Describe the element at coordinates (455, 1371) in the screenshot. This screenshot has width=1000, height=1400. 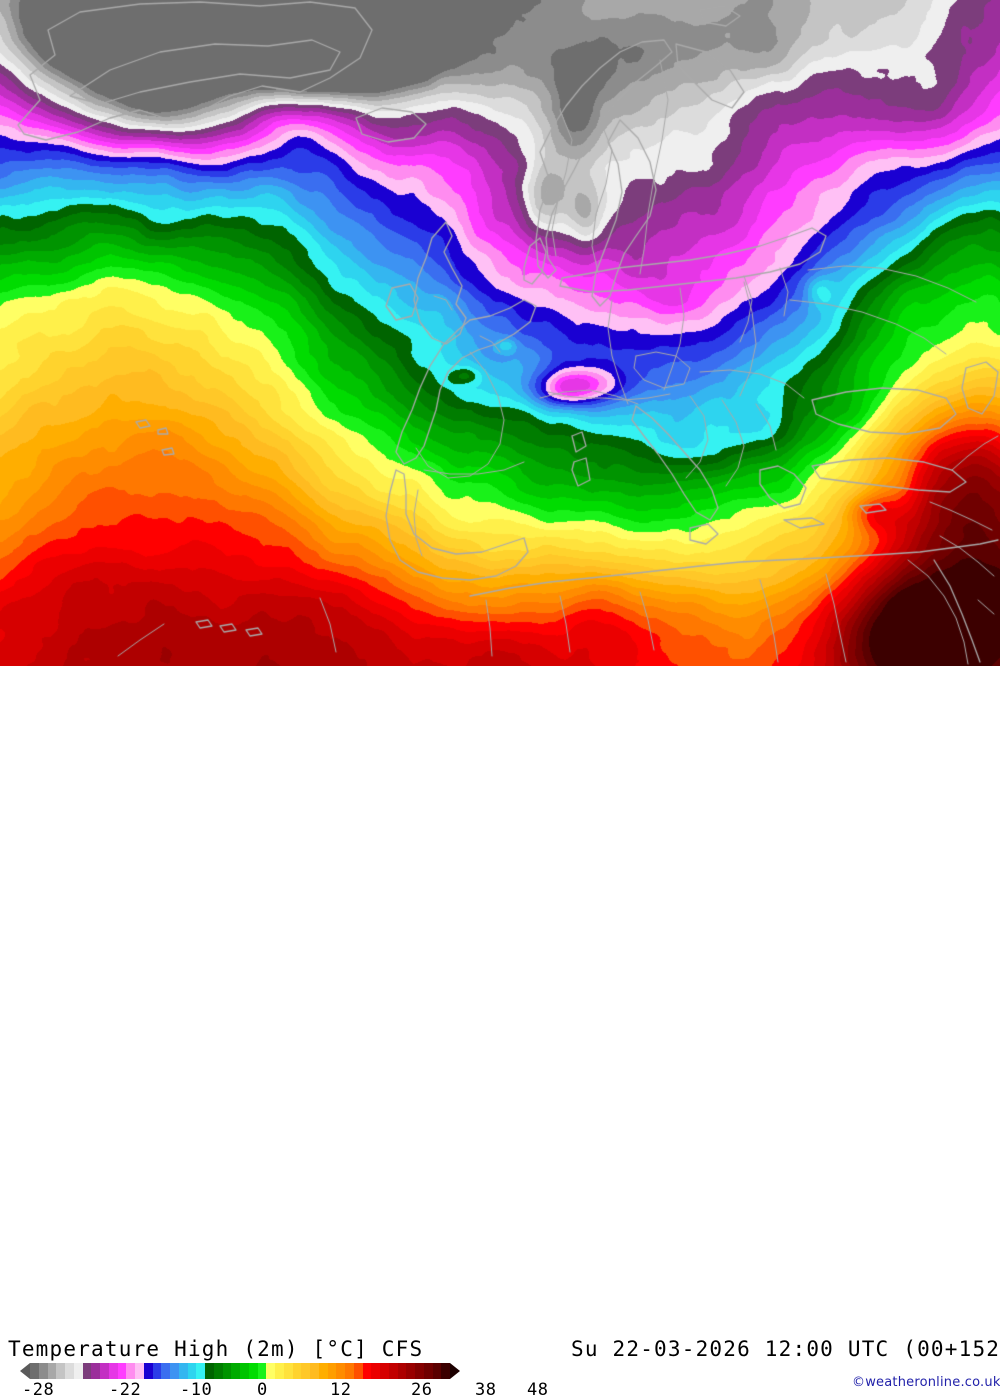
I see `colorbar-over-arrow-icon` at that location.